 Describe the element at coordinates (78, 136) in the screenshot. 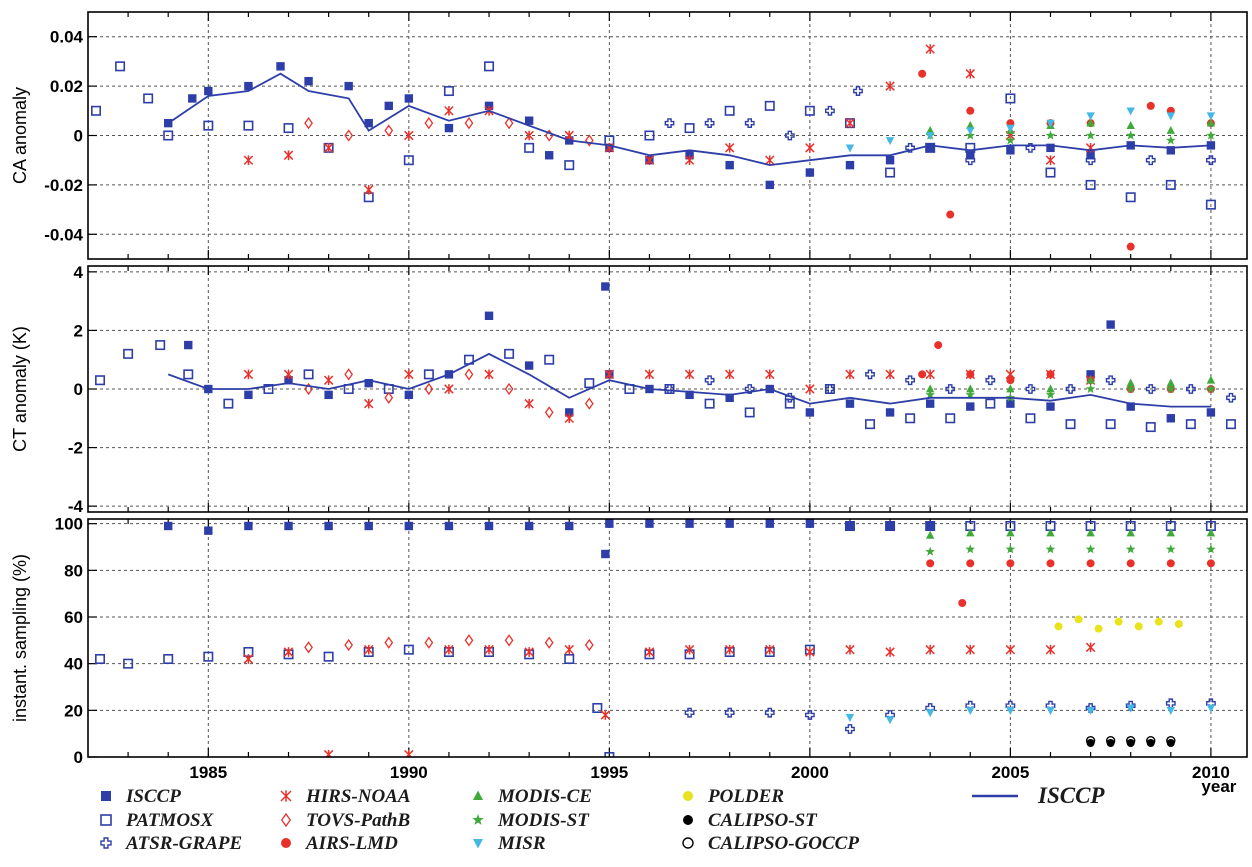

I see `y-tick-label: 0` at that location.